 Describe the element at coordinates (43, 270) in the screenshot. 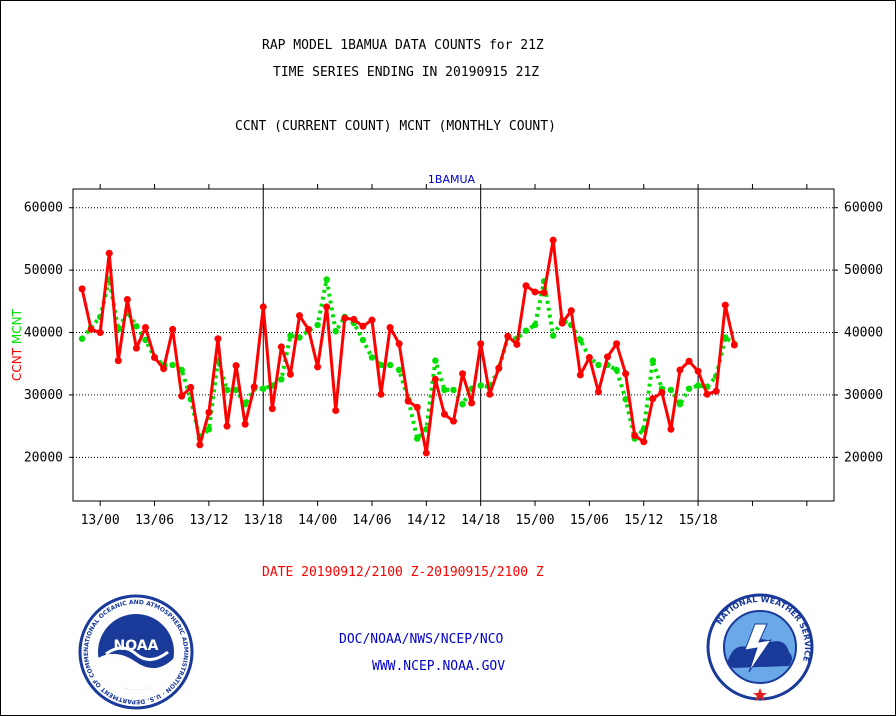

I see `y-tick-label-left: 50000` at that location.